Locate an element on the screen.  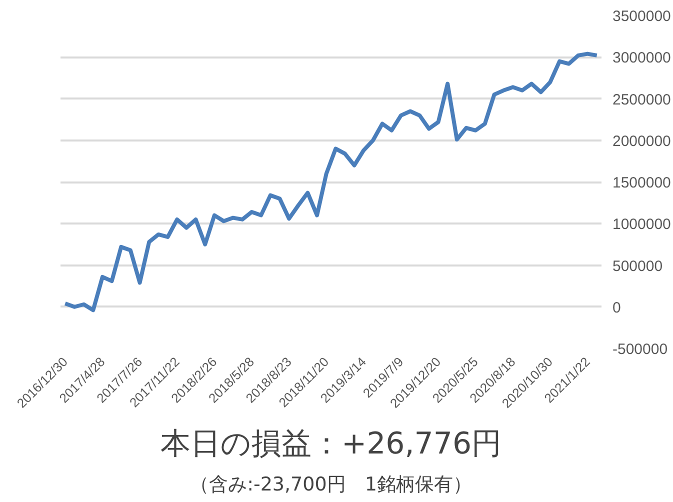
y-tick-label: 3500000 is located at coordinates (641, 16).